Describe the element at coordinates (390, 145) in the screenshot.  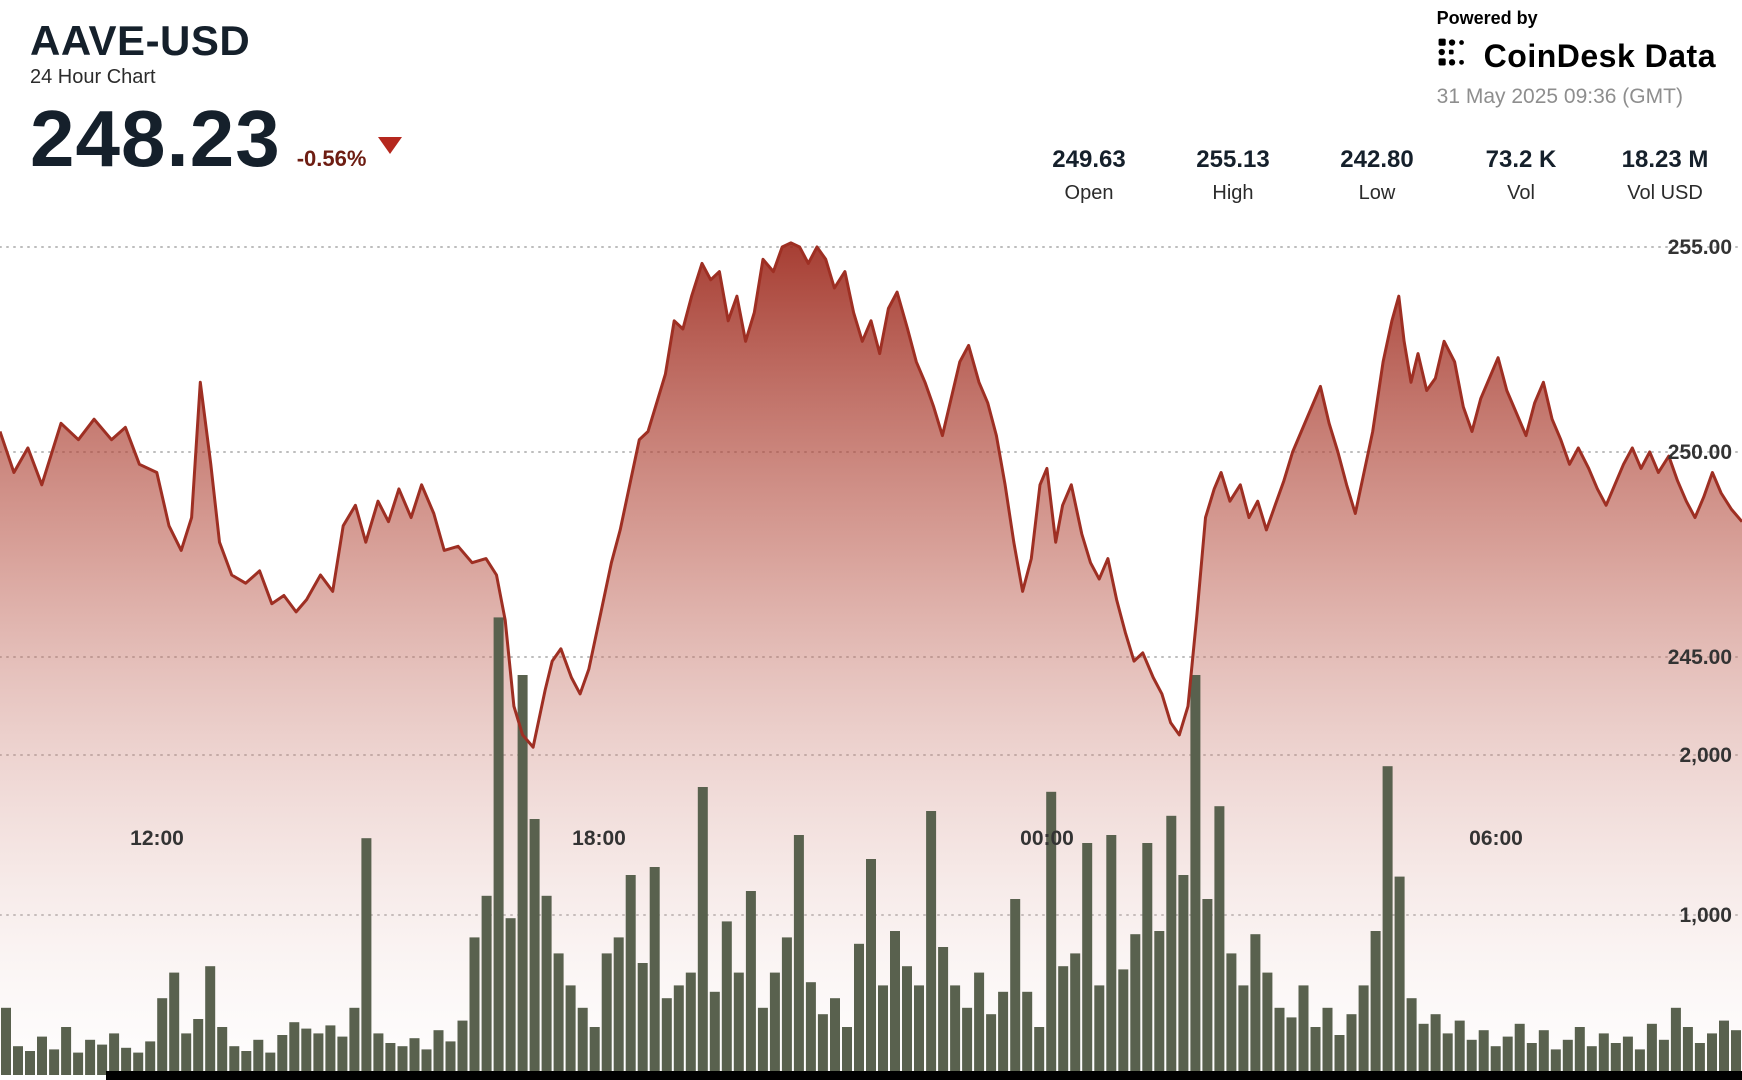
I see `down-arrow-icon` at that location.